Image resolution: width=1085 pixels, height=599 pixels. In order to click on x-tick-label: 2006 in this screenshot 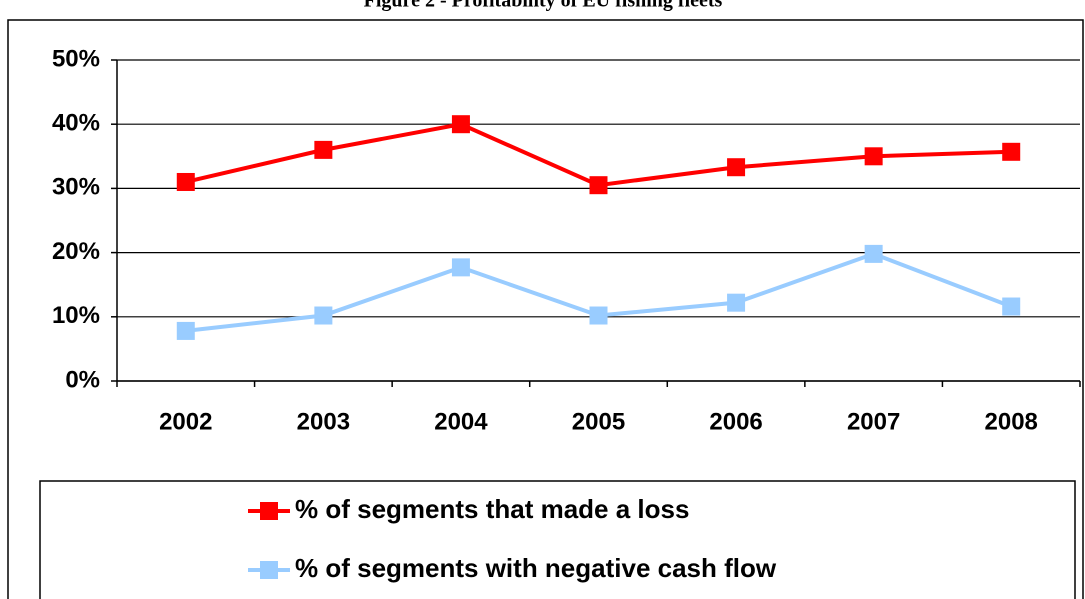, I will do `click(735, 421)`.